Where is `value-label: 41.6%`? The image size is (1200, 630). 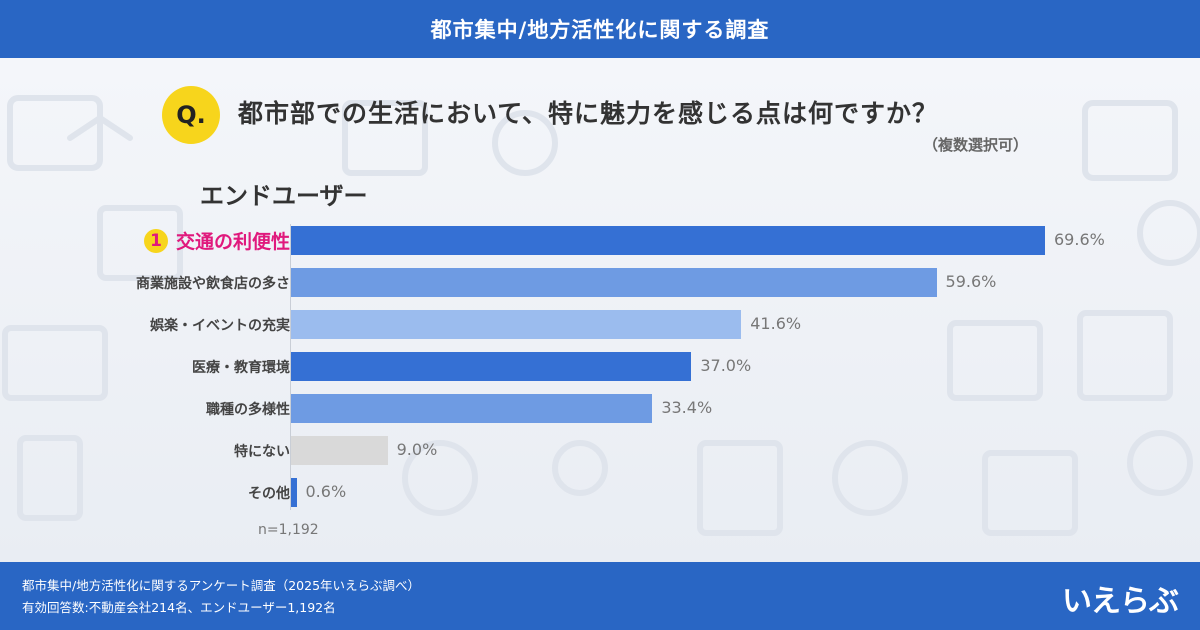 value-label: 41.6% is located at coordinates (776, 323).